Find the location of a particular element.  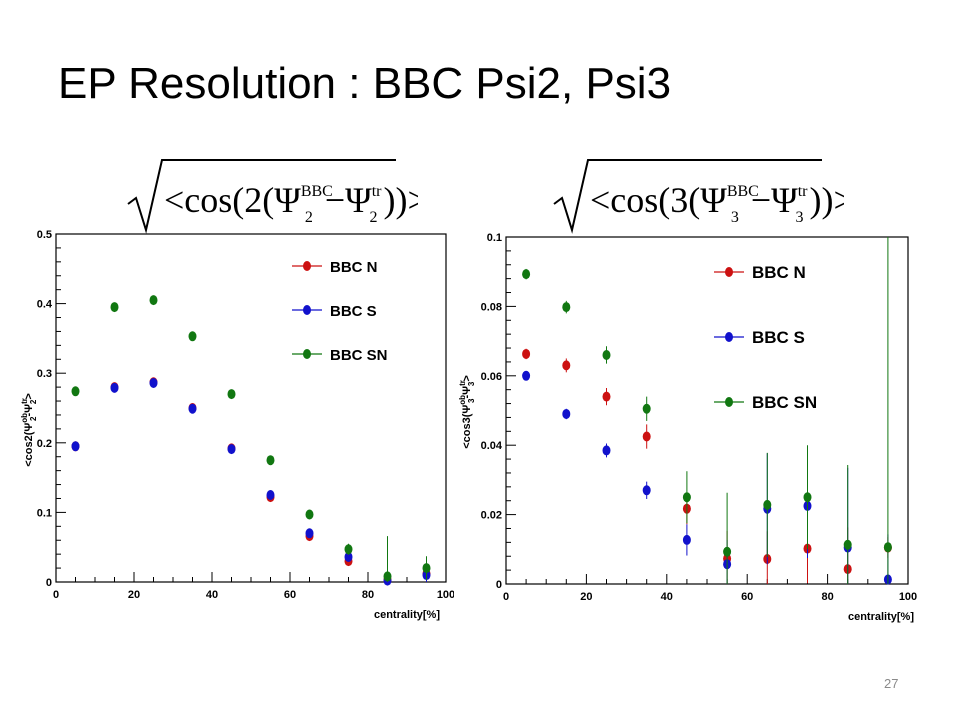

series-bbc-sn is located at coordinates (251, 438).